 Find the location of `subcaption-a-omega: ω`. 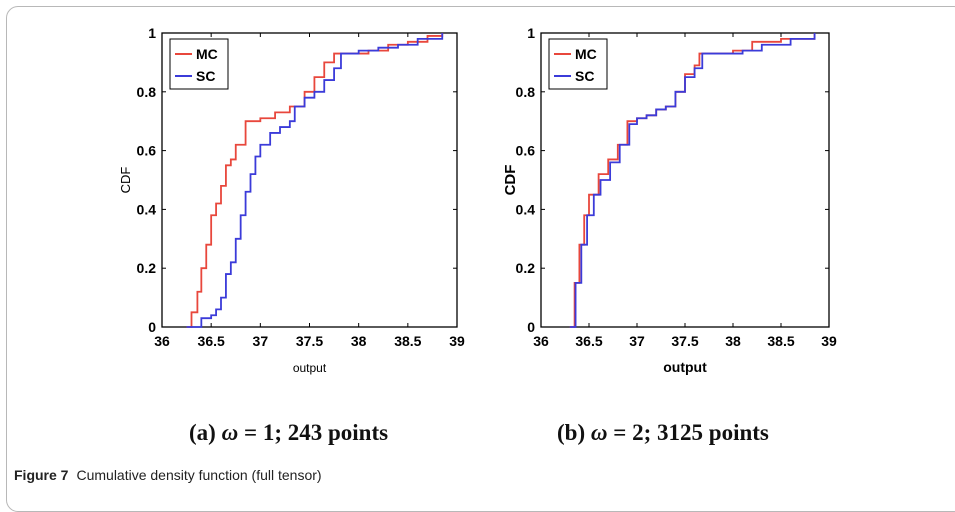

subcaption-a-omega: ω is located at coordinates (230, 432).